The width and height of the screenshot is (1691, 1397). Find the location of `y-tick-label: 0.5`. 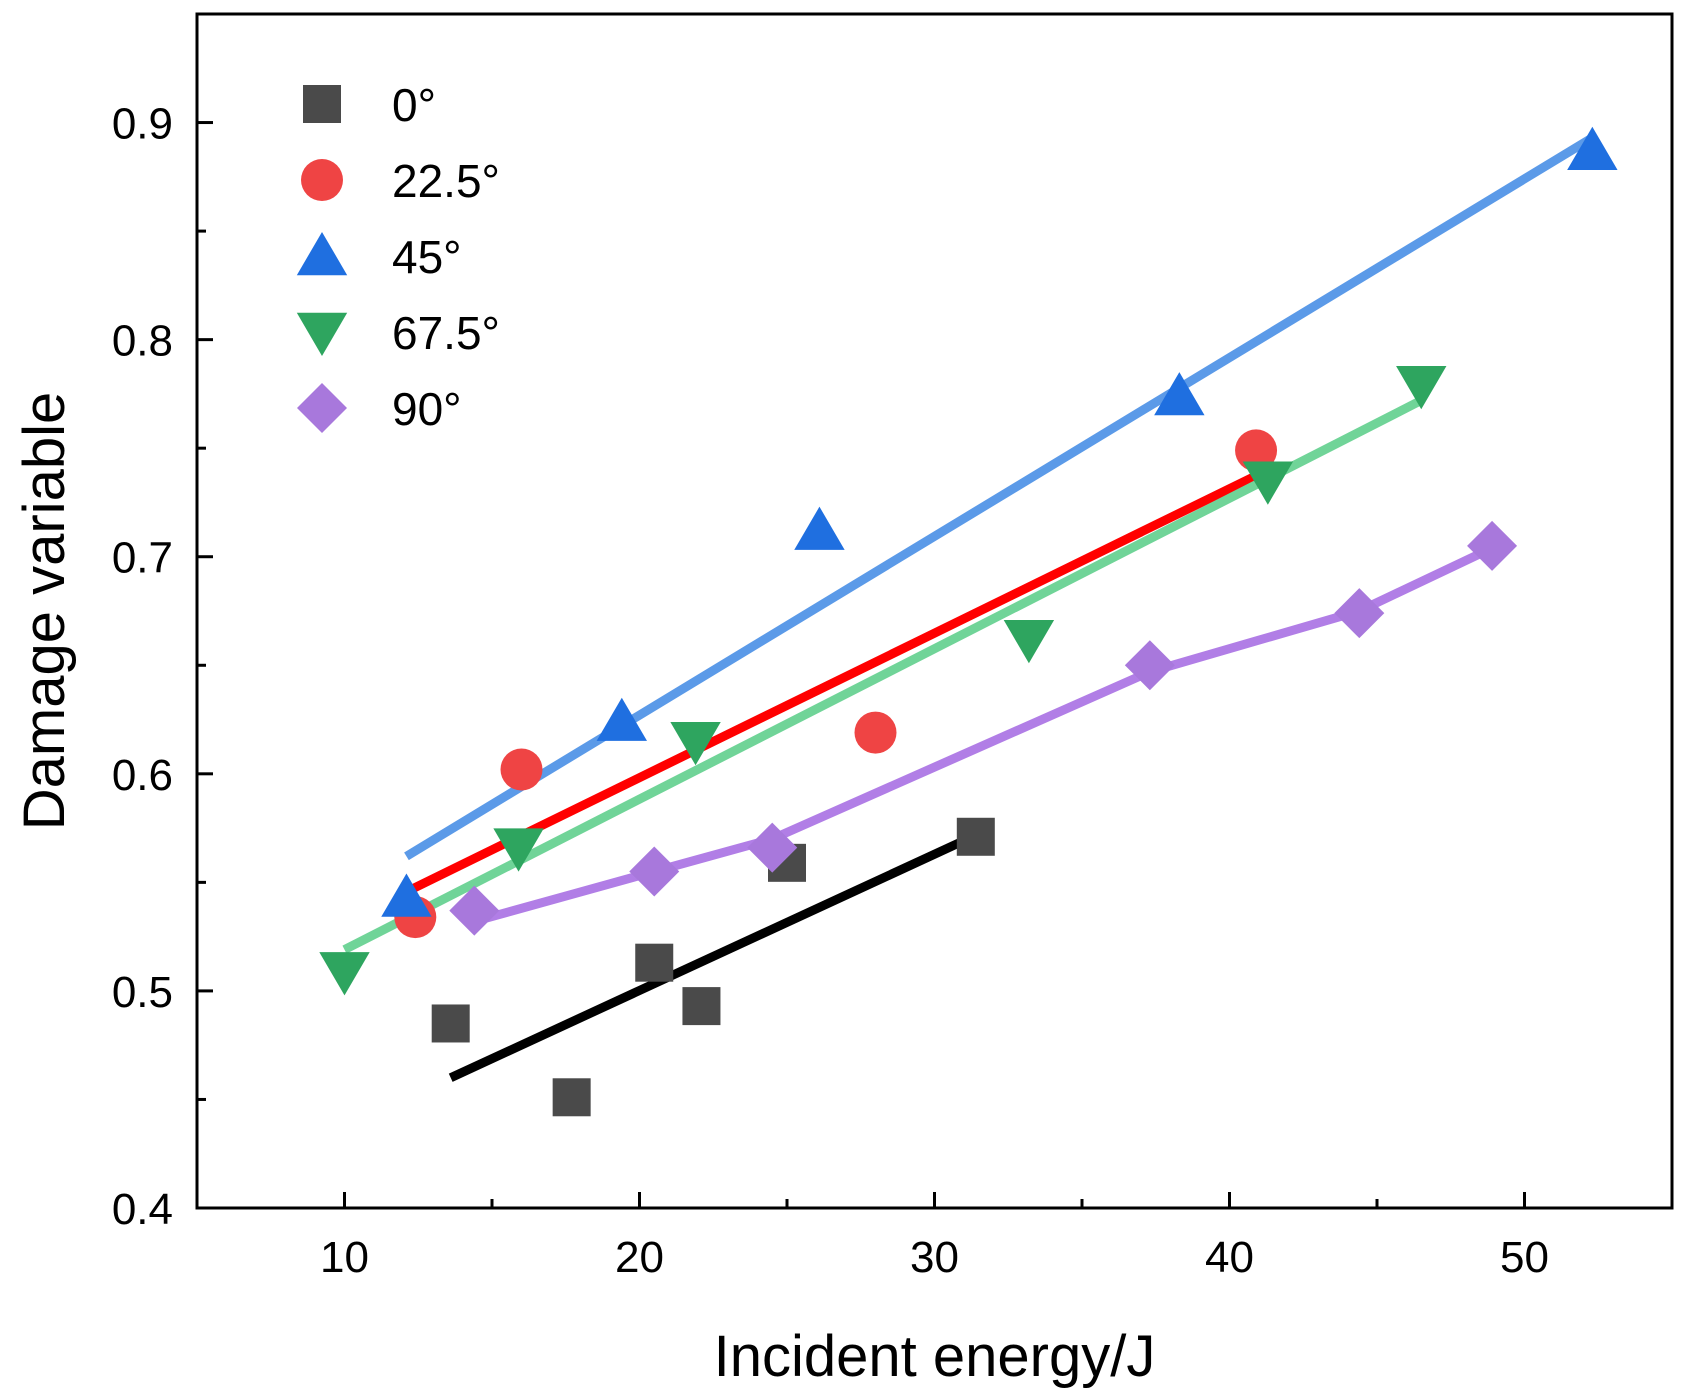

y-tick-label: 0.5 is located at coordinates (142, 992).